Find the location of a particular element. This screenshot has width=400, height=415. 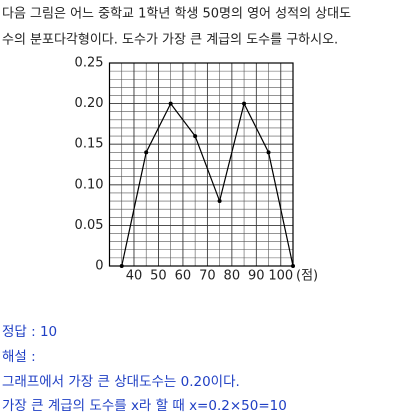

y-tick-label: 0 is located at coordinates (99, 266).